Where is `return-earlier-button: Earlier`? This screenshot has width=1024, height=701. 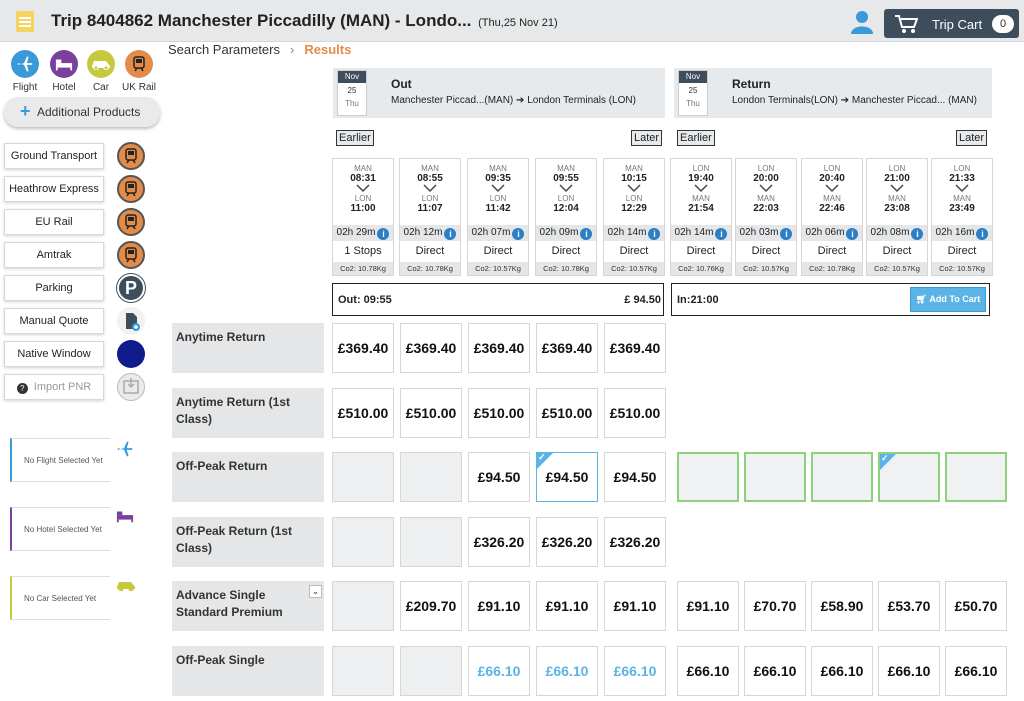
return-earlier-button: Earlier is located at coordinates (696, 138).